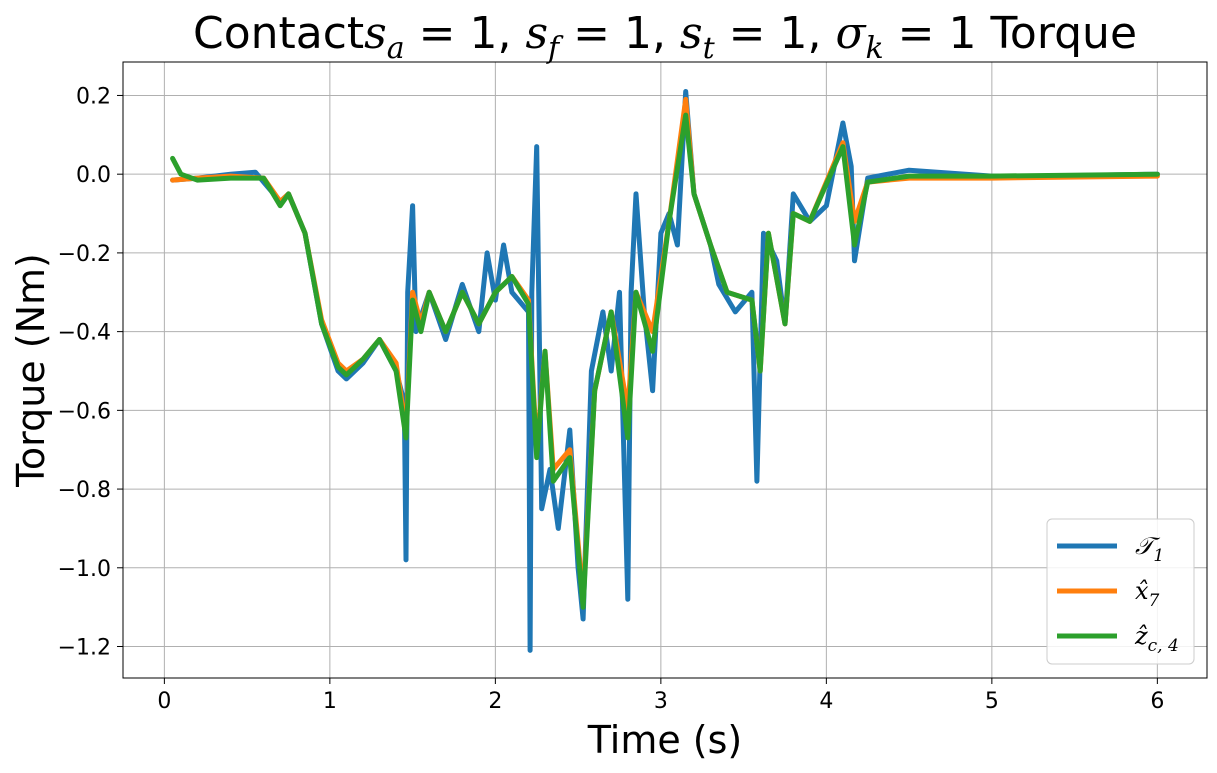 This screenshot has height=773, width=1217. Describe the element at coordinates (1157, 701) in the screenshot. I see `x-tick-label: 6` at that location.